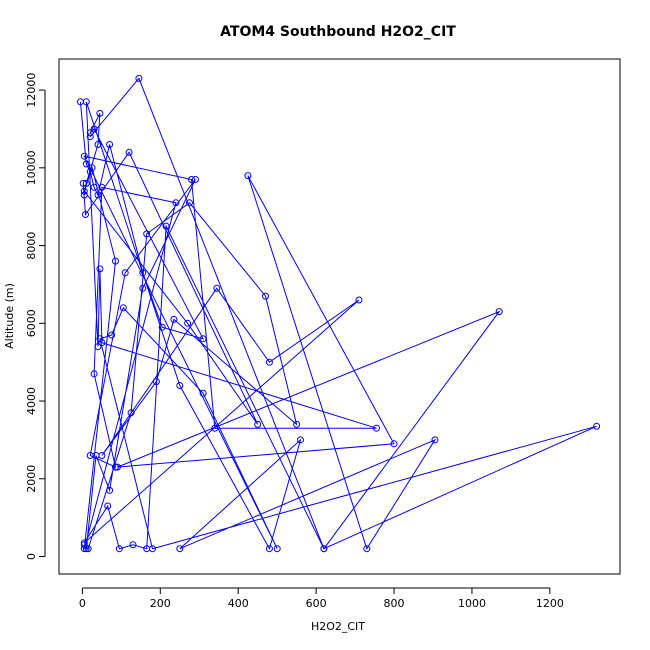 The width and height of the screenshot is (650, 650). Describe the element at coordinates (82, 603) in the screenshot. I see `x-tick-label: 0` at that location.